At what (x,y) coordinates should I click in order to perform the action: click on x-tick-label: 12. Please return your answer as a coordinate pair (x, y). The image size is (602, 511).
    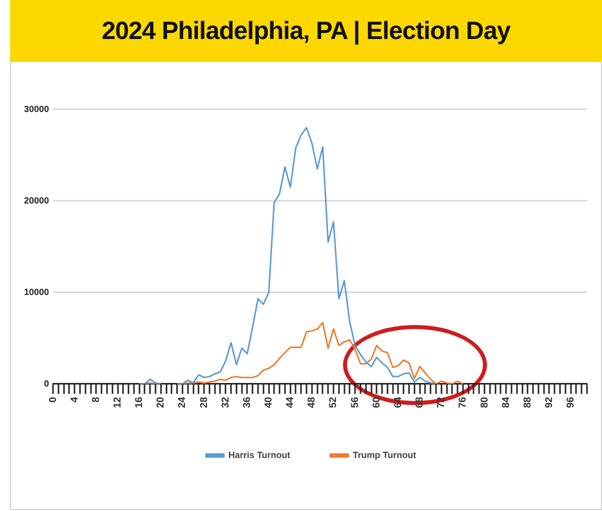
    Looking at the image, I should click on (118, 402).